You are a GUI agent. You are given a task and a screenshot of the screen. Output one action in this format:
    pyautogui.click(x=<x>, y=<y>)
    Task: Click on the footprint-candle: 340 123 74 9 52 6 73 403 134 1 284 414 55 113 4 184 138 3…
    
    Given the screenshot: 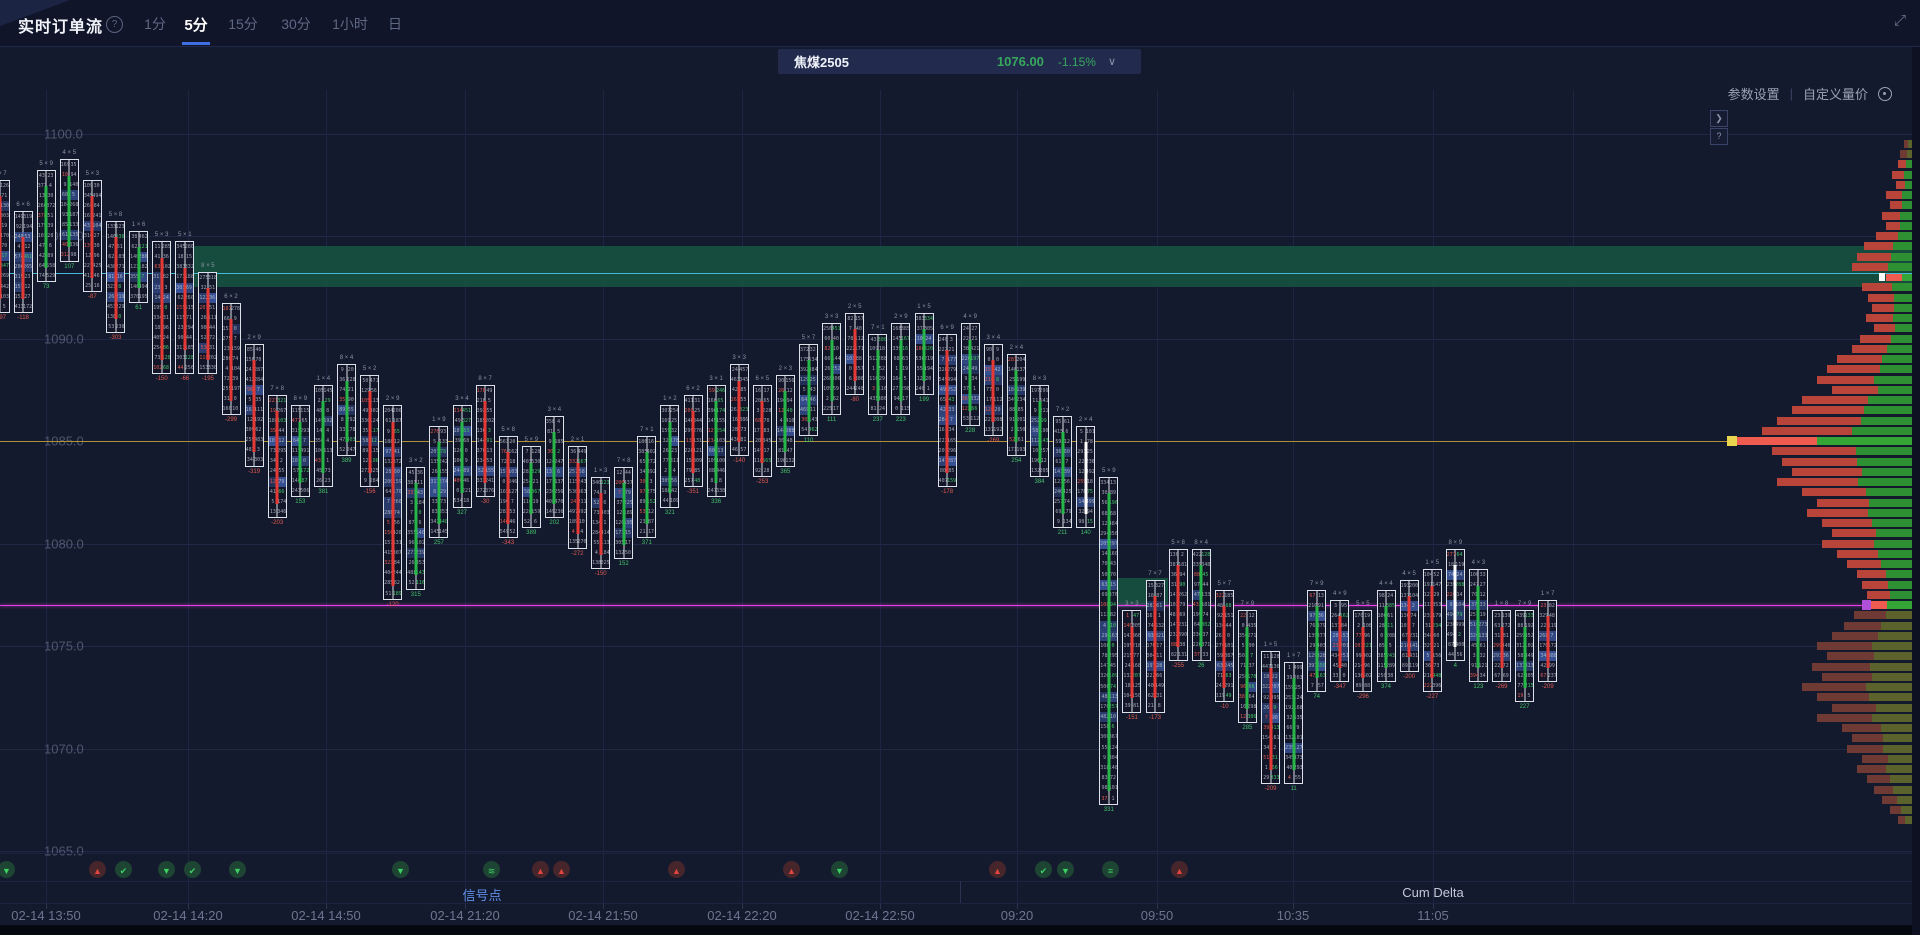 What is the action you would take?
    pyautogui.click(x=601, y=523)
    